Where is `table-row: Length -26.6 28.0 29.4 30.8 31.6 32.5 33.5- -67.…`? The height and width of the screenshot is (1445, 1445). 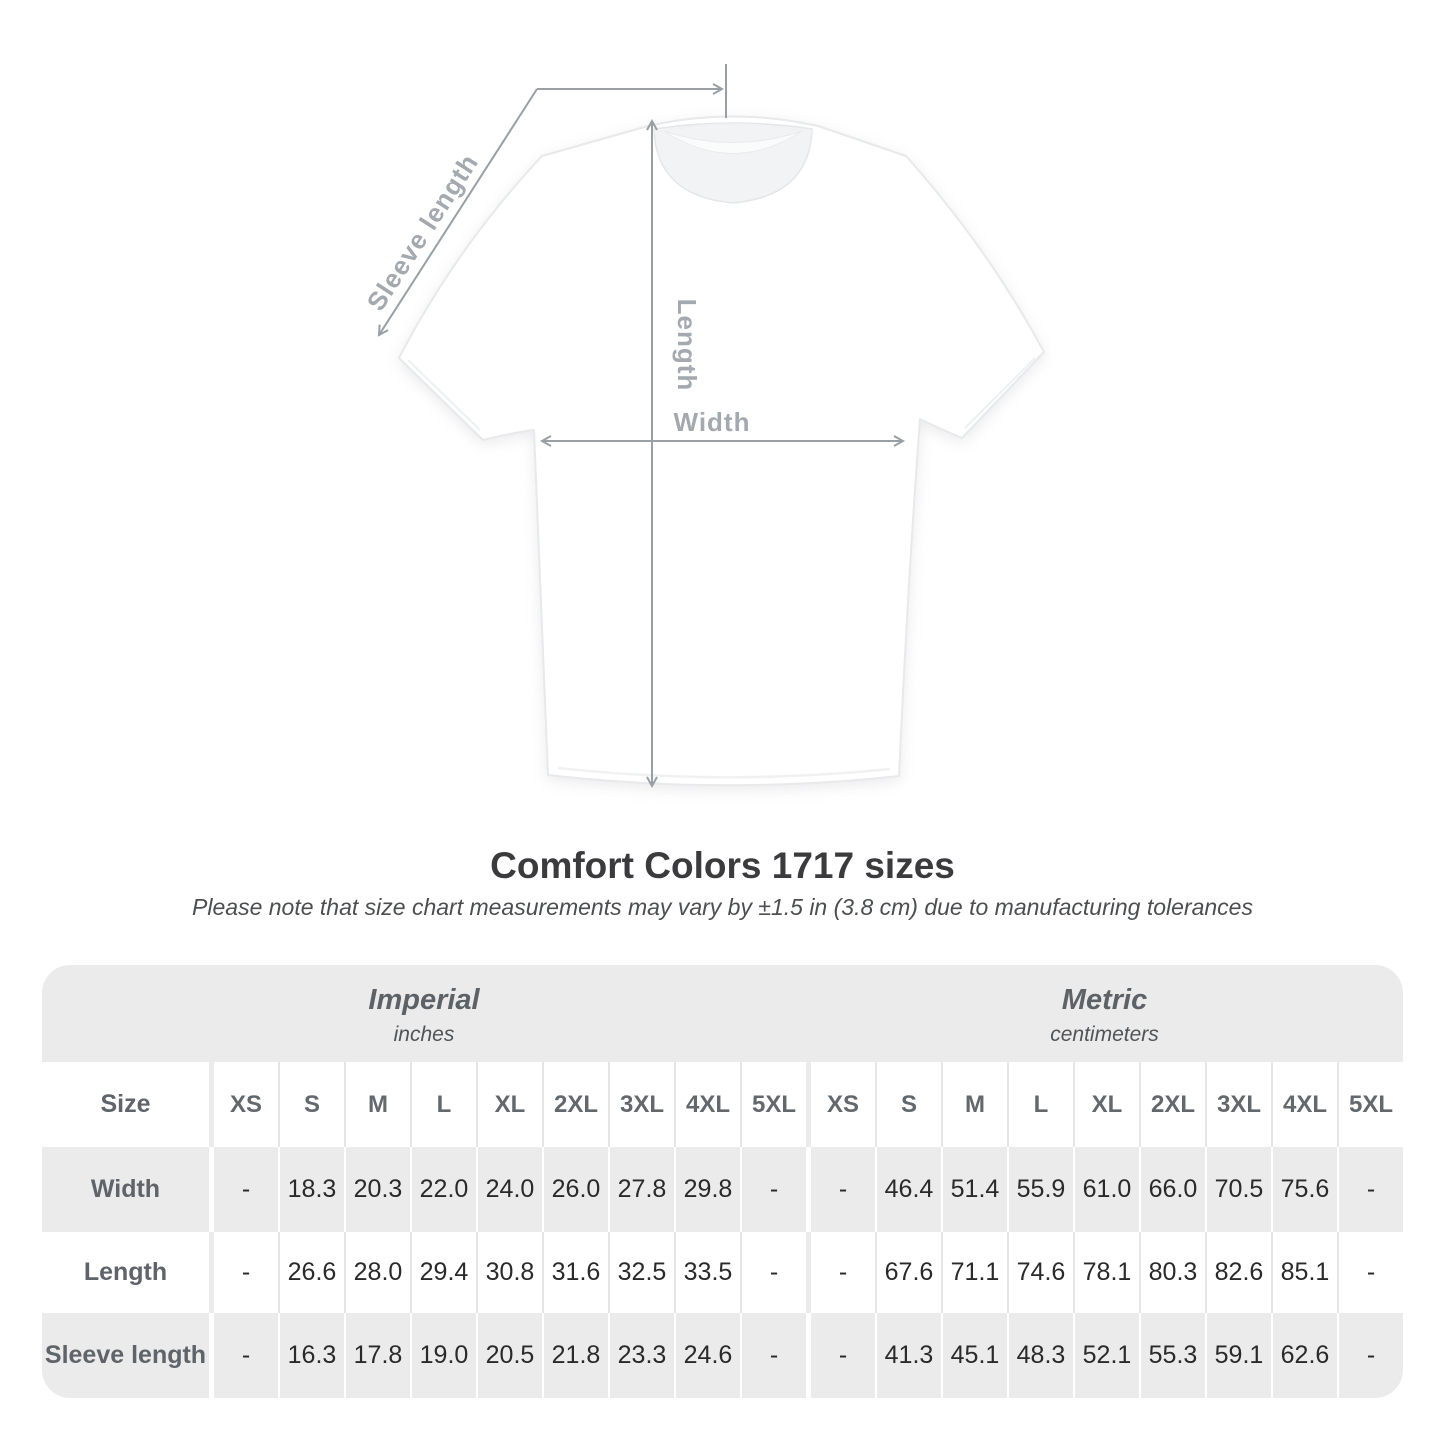 table-row: Length -26.6 28.0 29.4 30.8 31.6 32.5 33.5- -67.… is located at coordinates (722, 1272).